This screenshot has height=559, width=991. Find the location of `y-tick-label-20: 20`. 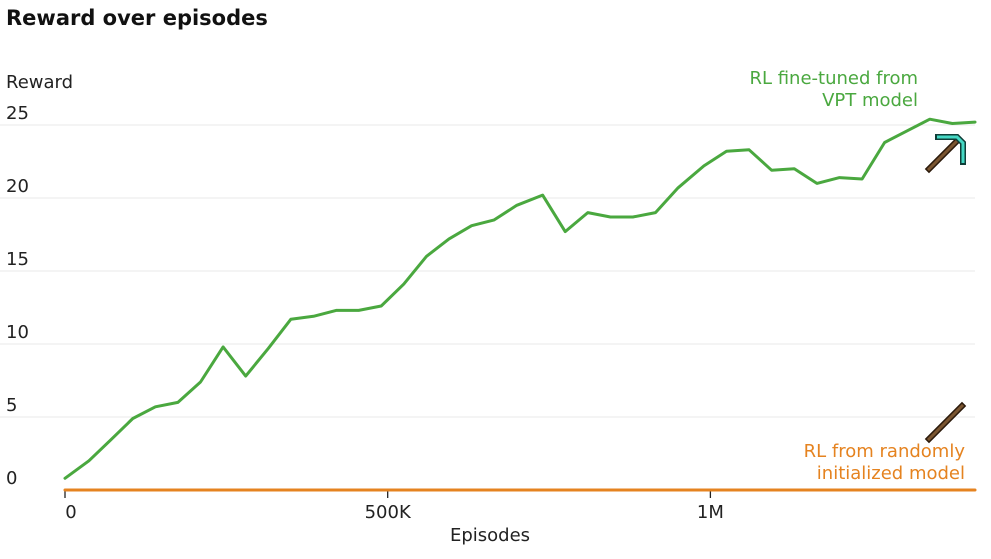

y-tick-label-20: 20 is located at coordinates (17, 186).